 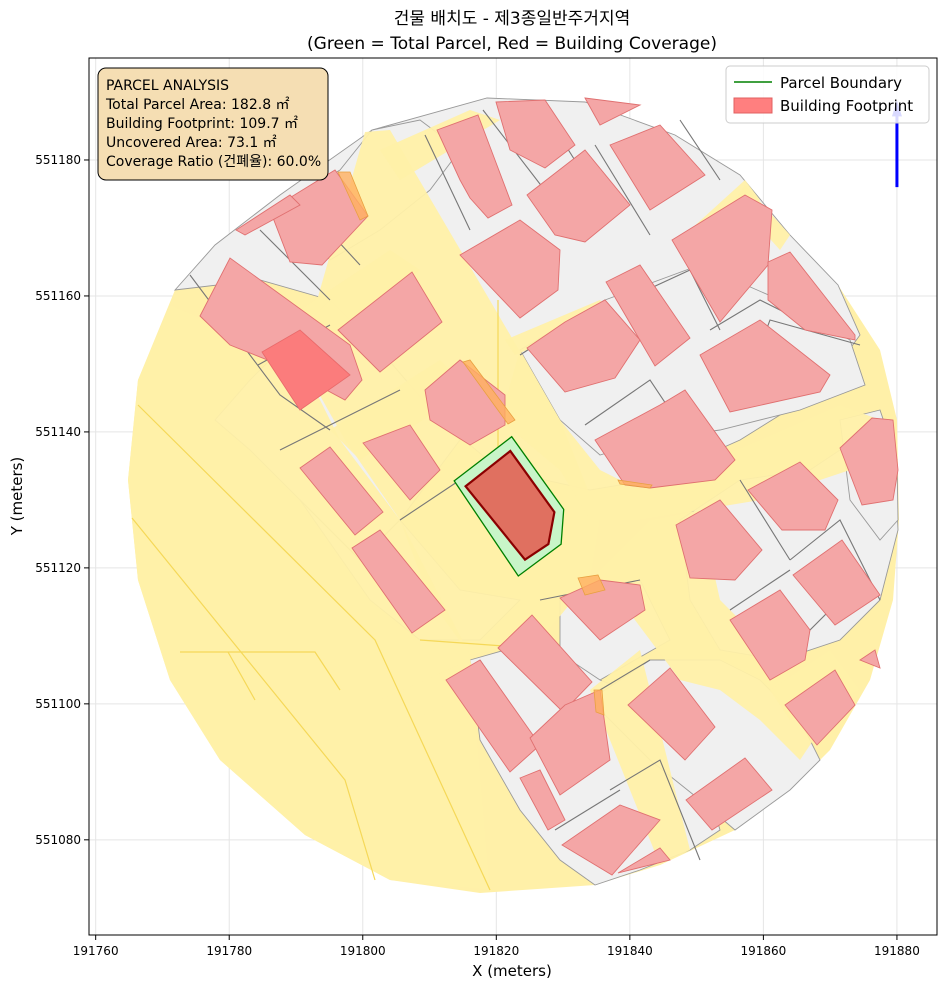 What do you see at coordinates (202, 124) in the screenshot?
I see `info-box-line: Building Footprint: 109.7 ㎡` at bounding box center [202, 124].